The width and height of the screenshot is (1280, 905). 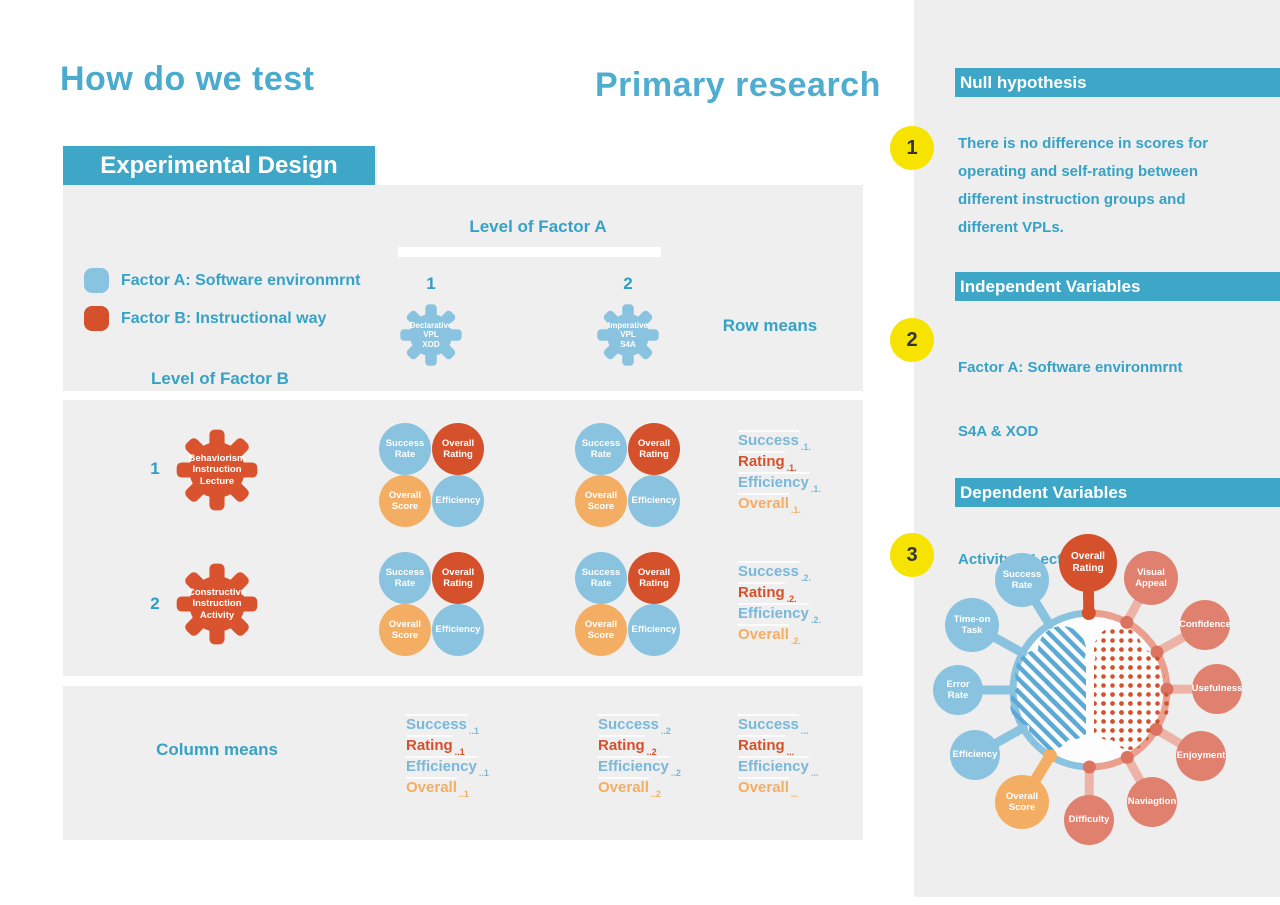 I want to click on right-title: Primary research, so click(x=738, y=85).